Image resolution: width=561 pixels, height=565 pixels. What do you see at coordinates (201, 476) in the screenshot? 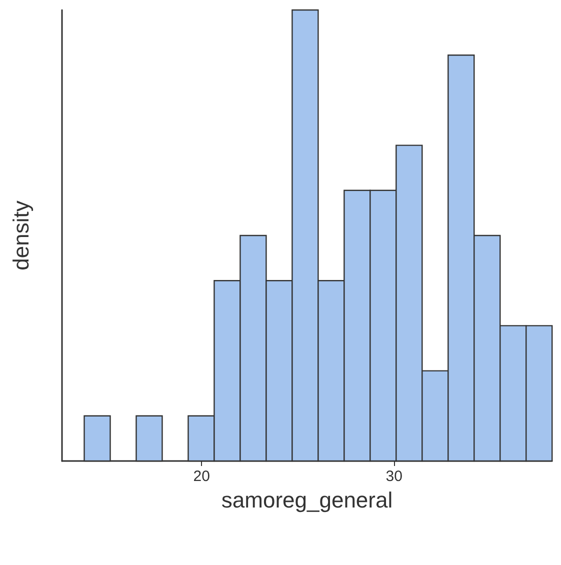
I see `x-tick-label: 20` at bounding box center [201, 476].